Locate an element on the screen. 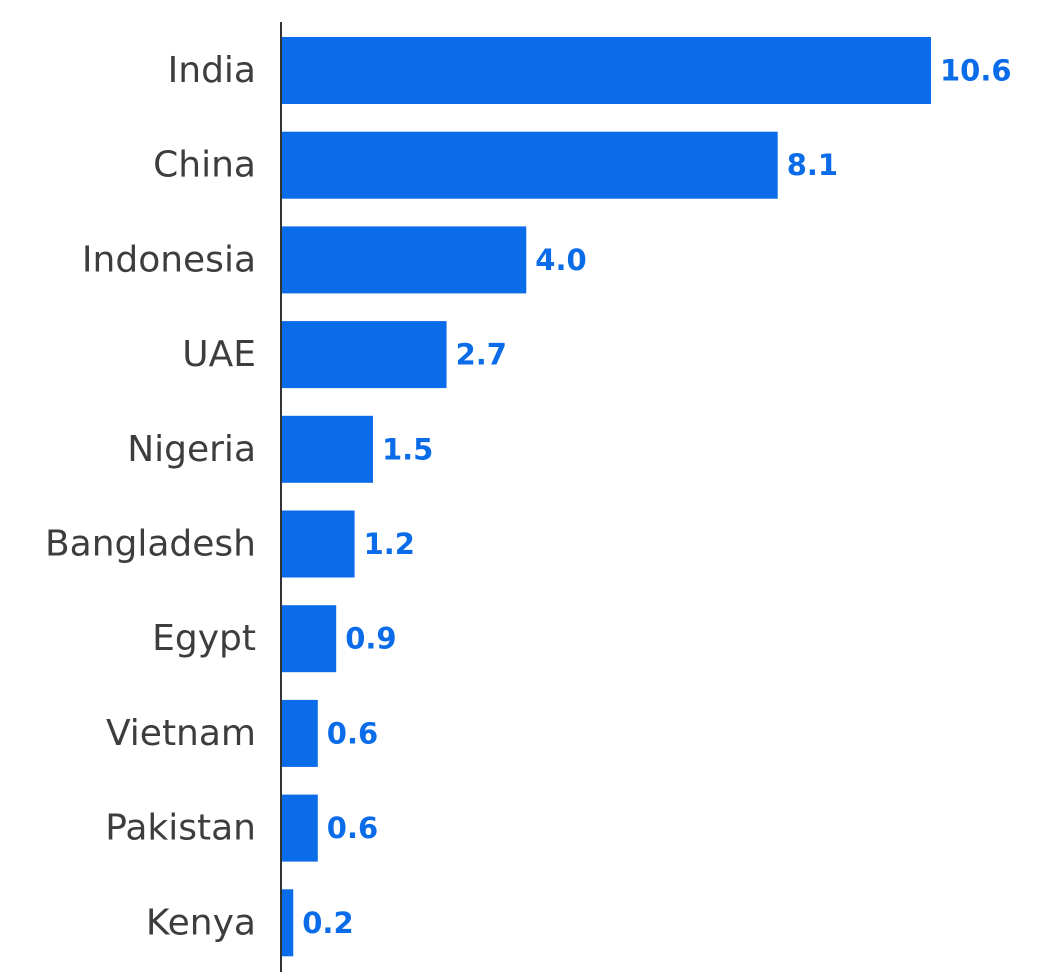 The image size is (1053, 978). value-label: 2.7 is located at coordinates (481, 355).